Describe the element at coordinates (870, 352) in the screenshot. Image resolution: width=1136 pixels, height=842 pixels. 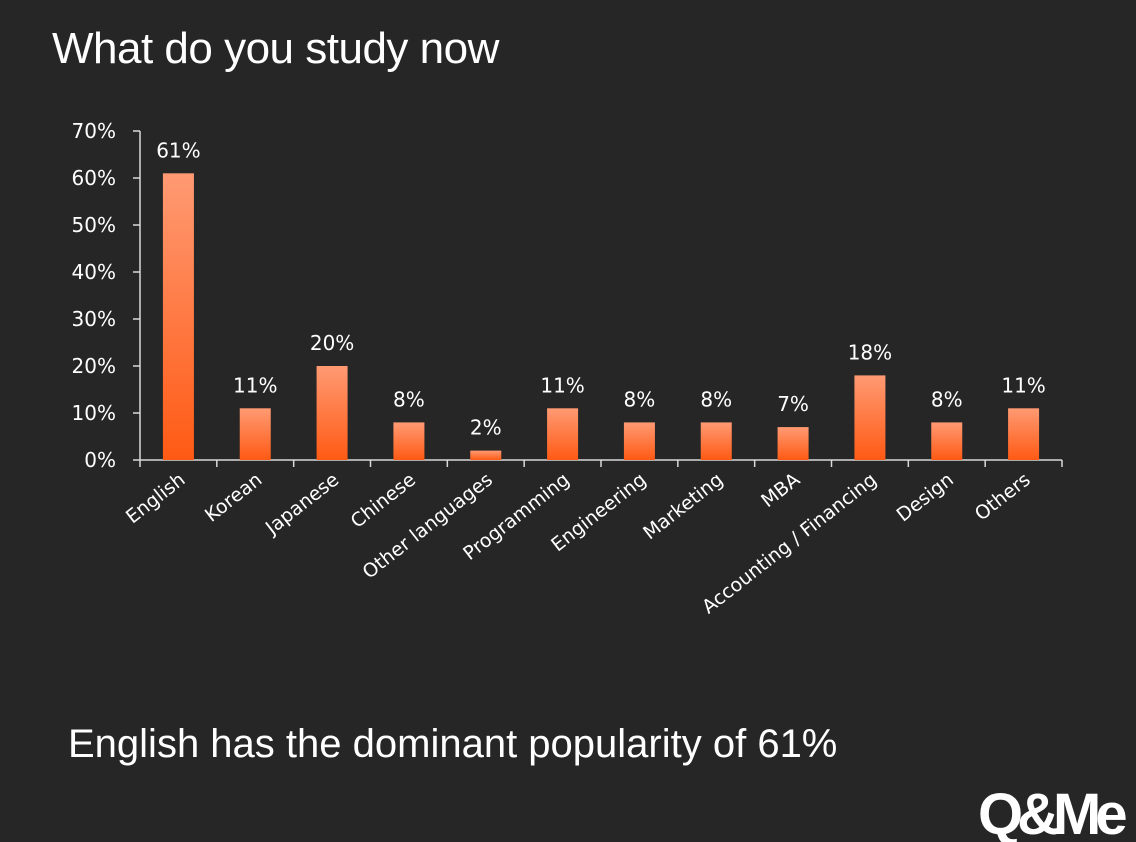
I see `data-label: 18%` at that location.